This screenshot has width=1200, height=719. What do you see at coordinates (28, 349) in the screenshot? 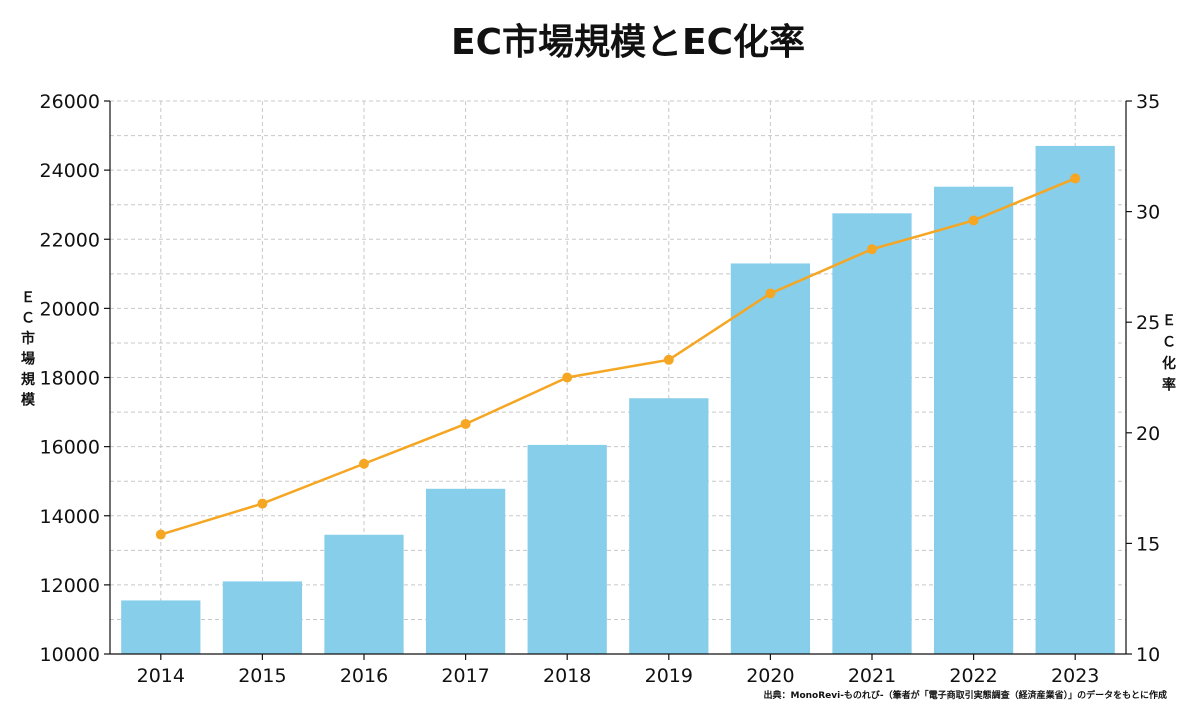
I see `y-axis-label: ＥＣ市場規模` at bounding box center [28, 349].